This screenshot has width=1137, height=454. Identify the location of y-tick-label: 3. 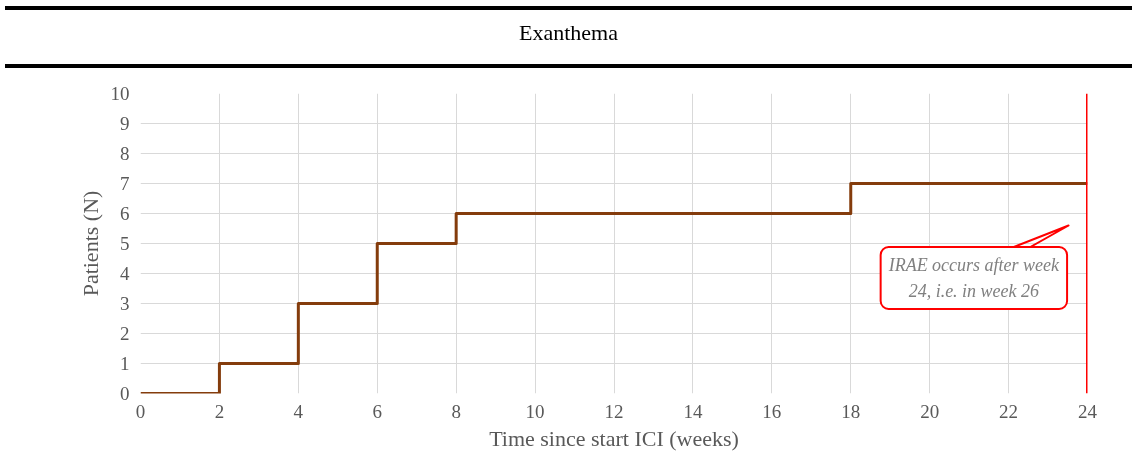
(125, 303).